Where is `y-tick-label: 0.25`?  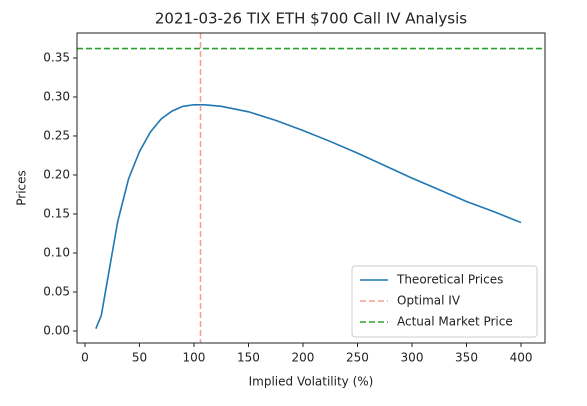 y-tick-label: 0.25 is located at coordinates (56, 135).